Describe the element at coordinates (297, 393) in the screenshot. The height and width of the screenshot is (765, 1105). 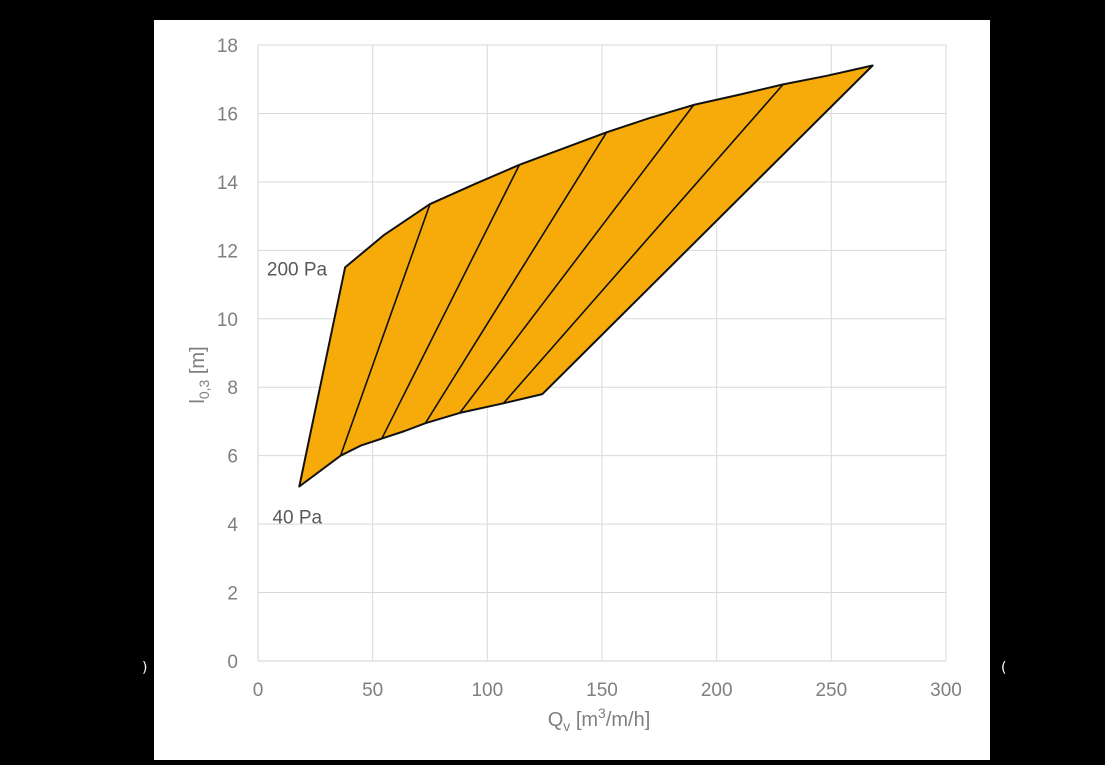
I see `annotation-layer: 200 Pa 40 Pa` at that location.